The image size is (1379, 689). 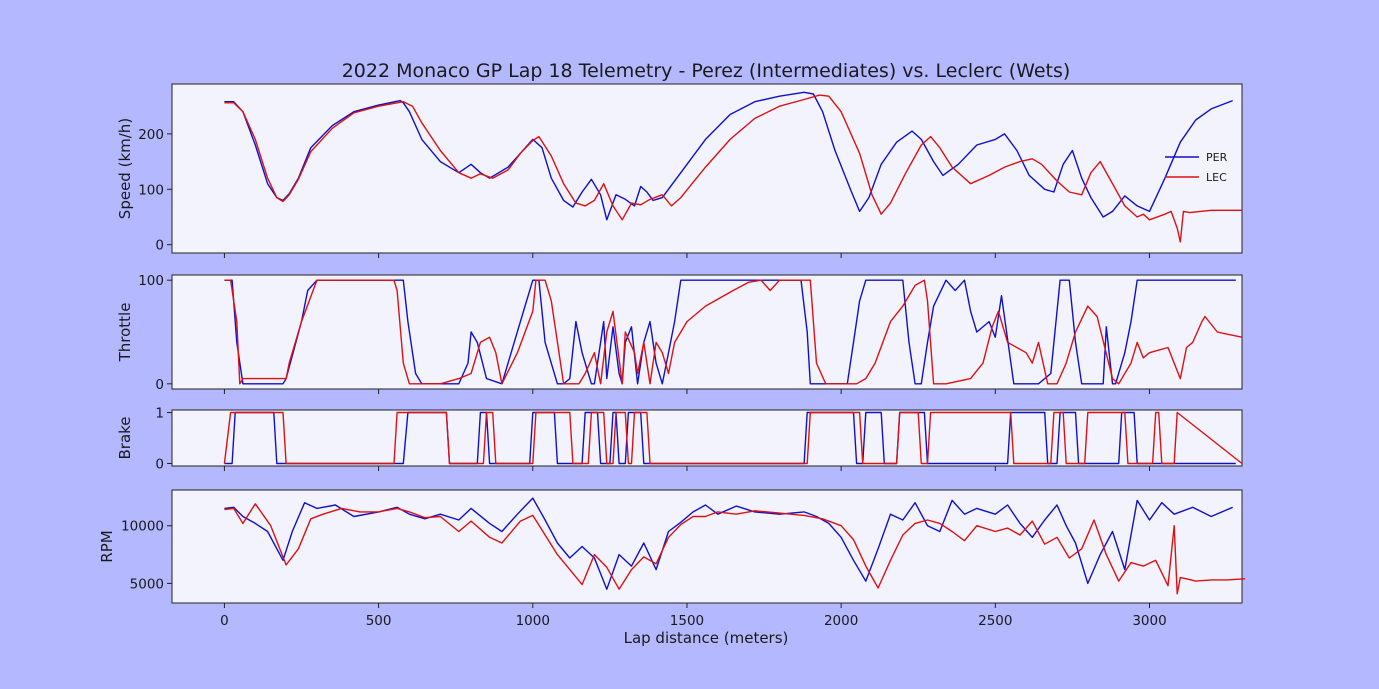 What do you see at coordinates (125, 333) in the screenshot?
I see `y-axis-label: Throttle` at bounding box center [125, 333].